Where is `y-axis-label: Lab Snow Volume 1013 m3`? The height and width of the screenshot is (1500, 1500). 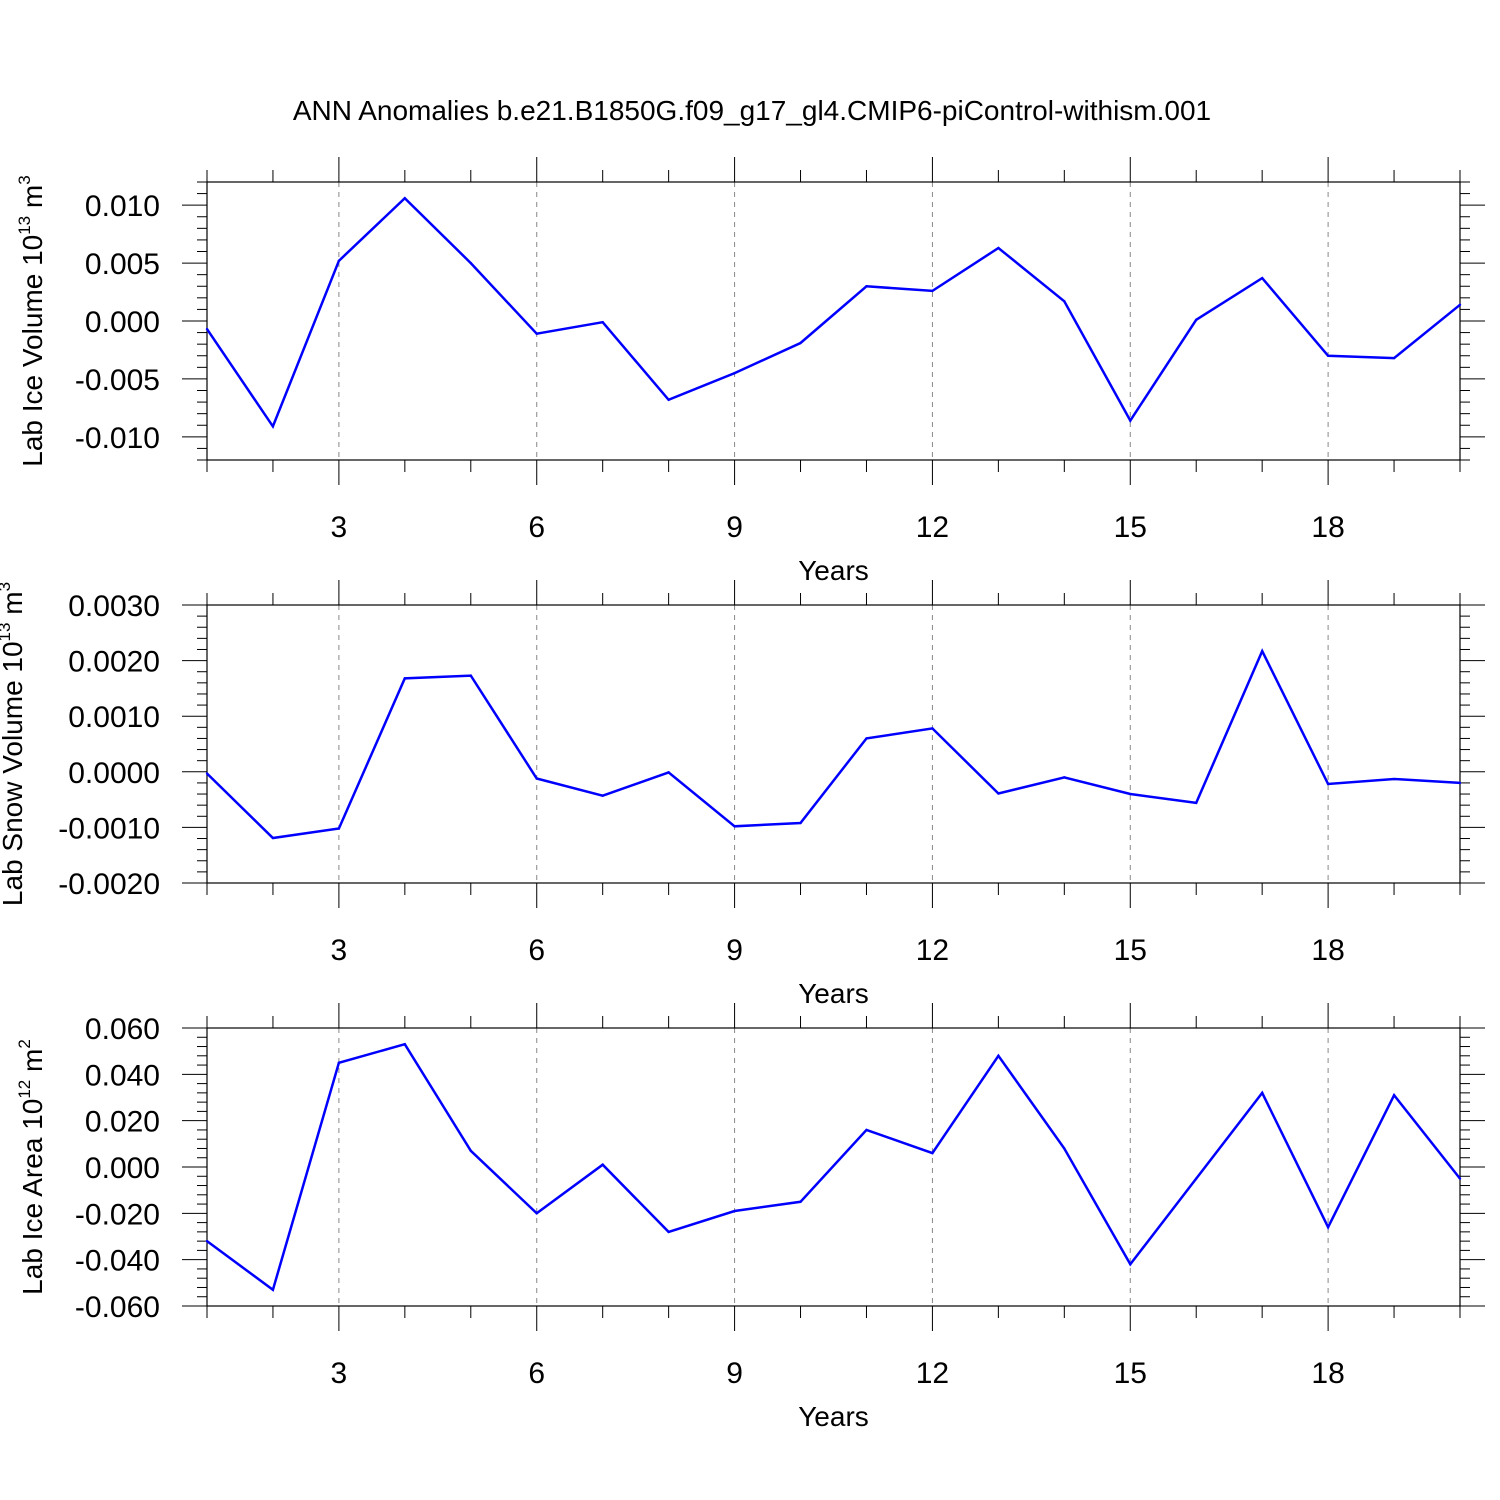 y-axis-label: Lab Snow Volume 1013 m3 is located at coordinates (14, 744).